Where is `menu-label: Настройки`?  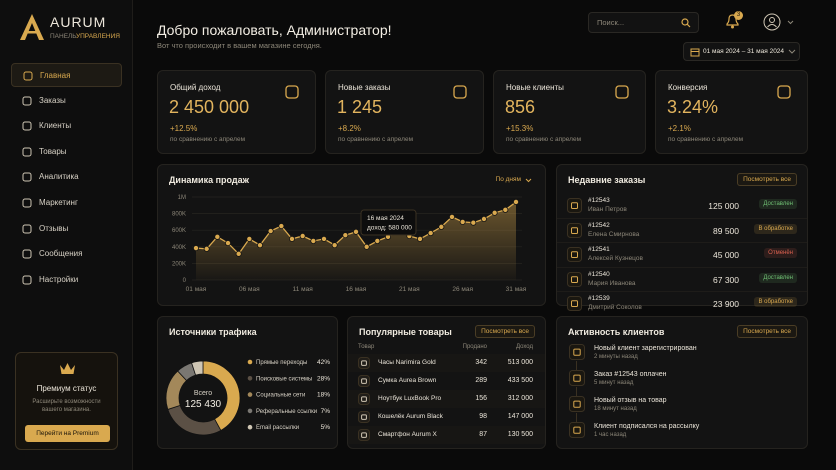
menu-label: Настройки is located at coordinates (59, 279).